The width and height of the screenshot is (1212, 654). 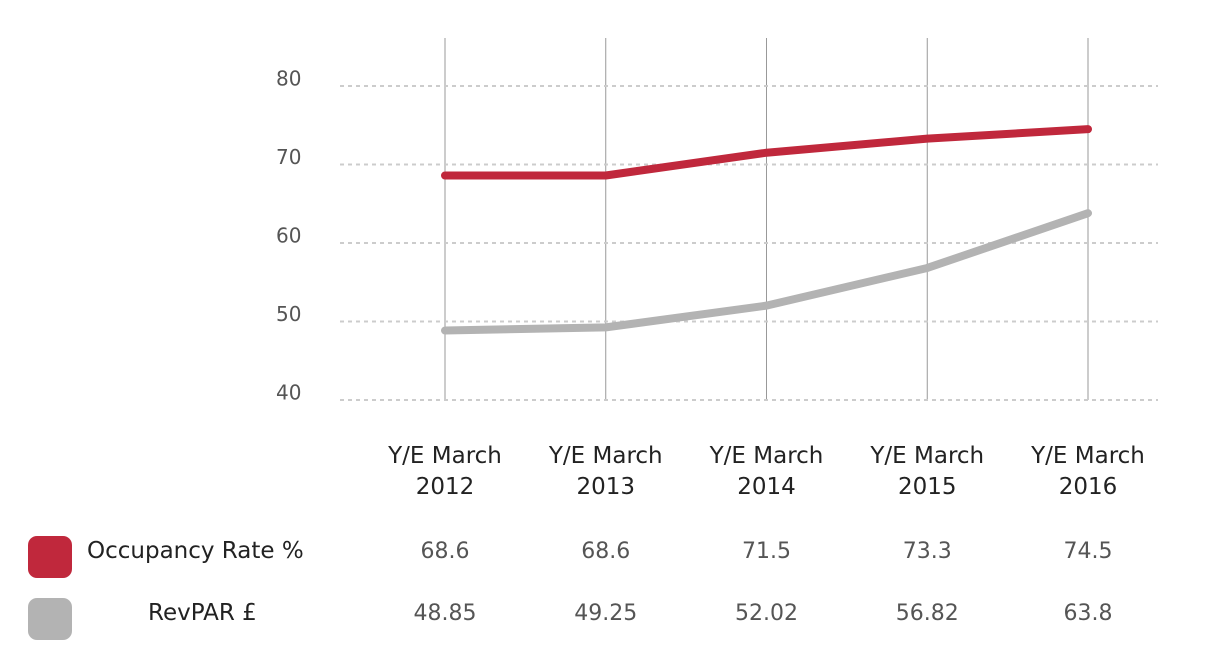 What do you see at coordinates (766, 613) in the screenshot?
I see `table-value: 52.02` at bounding box center [766, 613].